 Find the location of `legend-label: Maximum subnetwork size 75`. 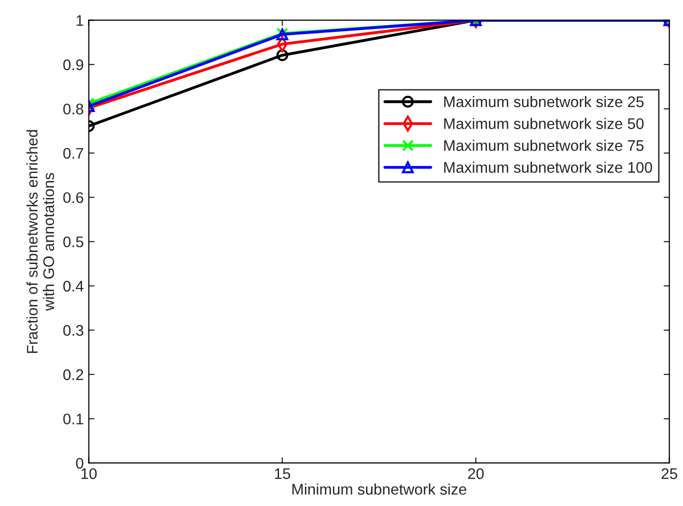

legend-label: Maximum subnetwork size 75 is located at coordinates (544, 145).